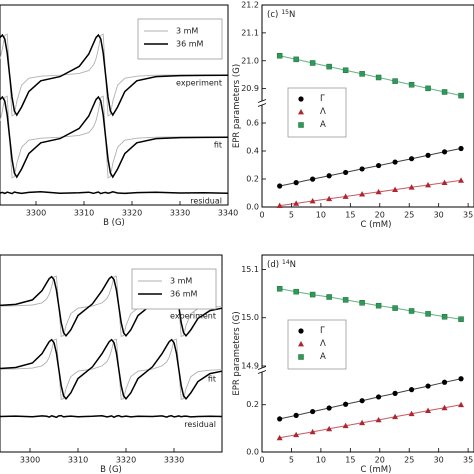 The height and width of the screenshot is (474, 474). Describe the element at coordinates (439, 215) in the screenshot. I see `x-tick-label: 30` at that location.